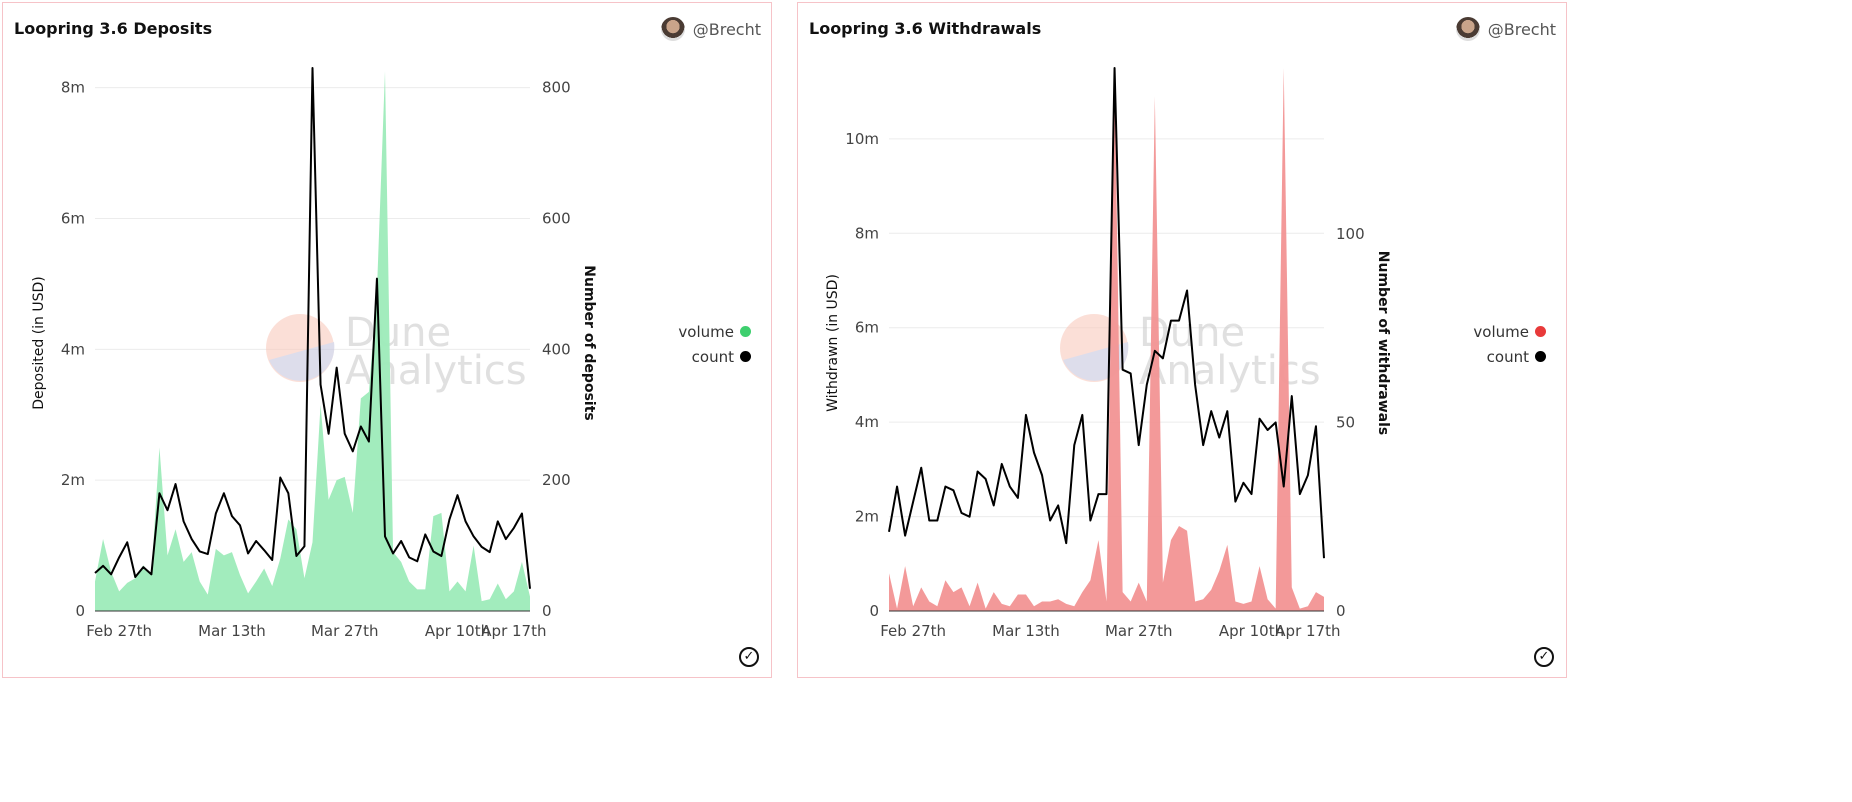 The image size is (1852, 802). Describe the element at coordinates (556, 88) in the screenshot. I see `y2-tick-label: 800` at that location.